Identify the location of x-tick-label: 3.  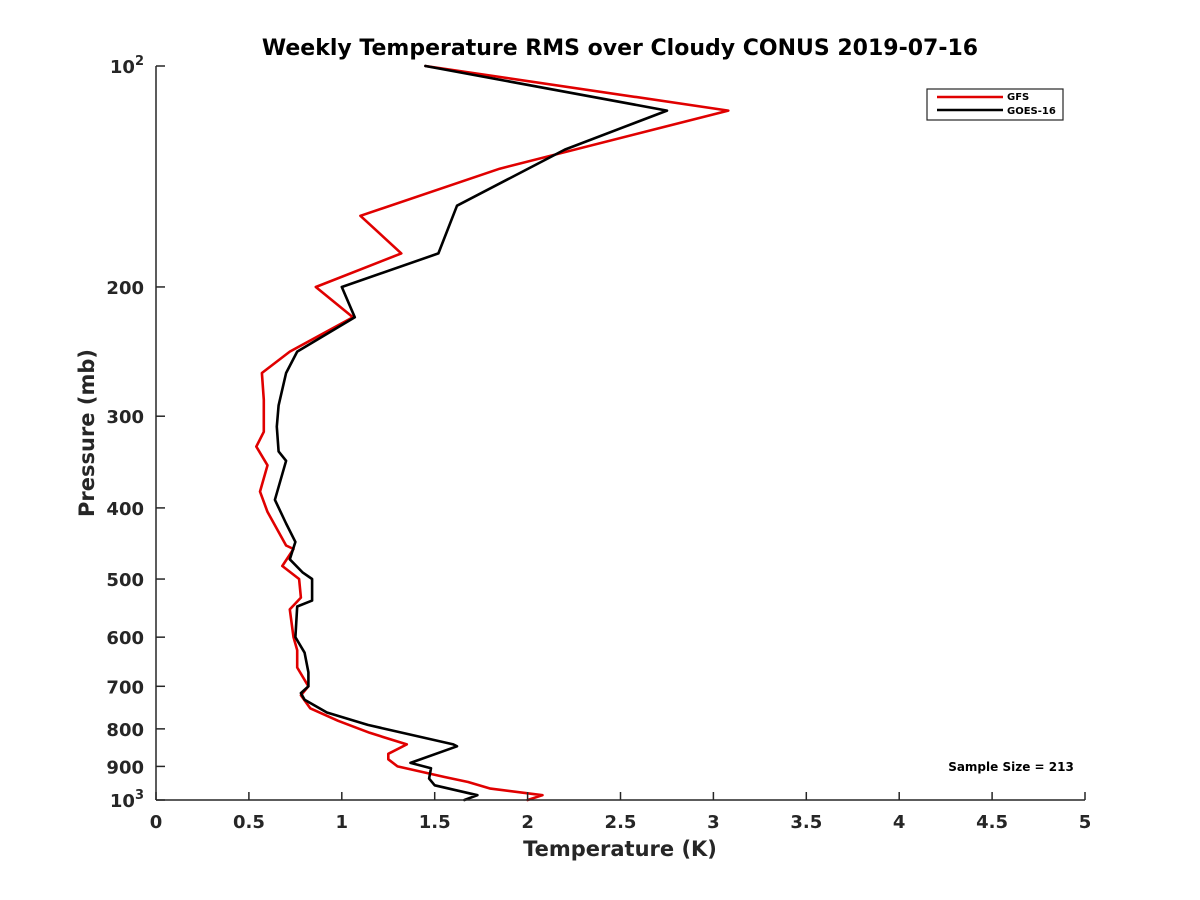
(713, 822).